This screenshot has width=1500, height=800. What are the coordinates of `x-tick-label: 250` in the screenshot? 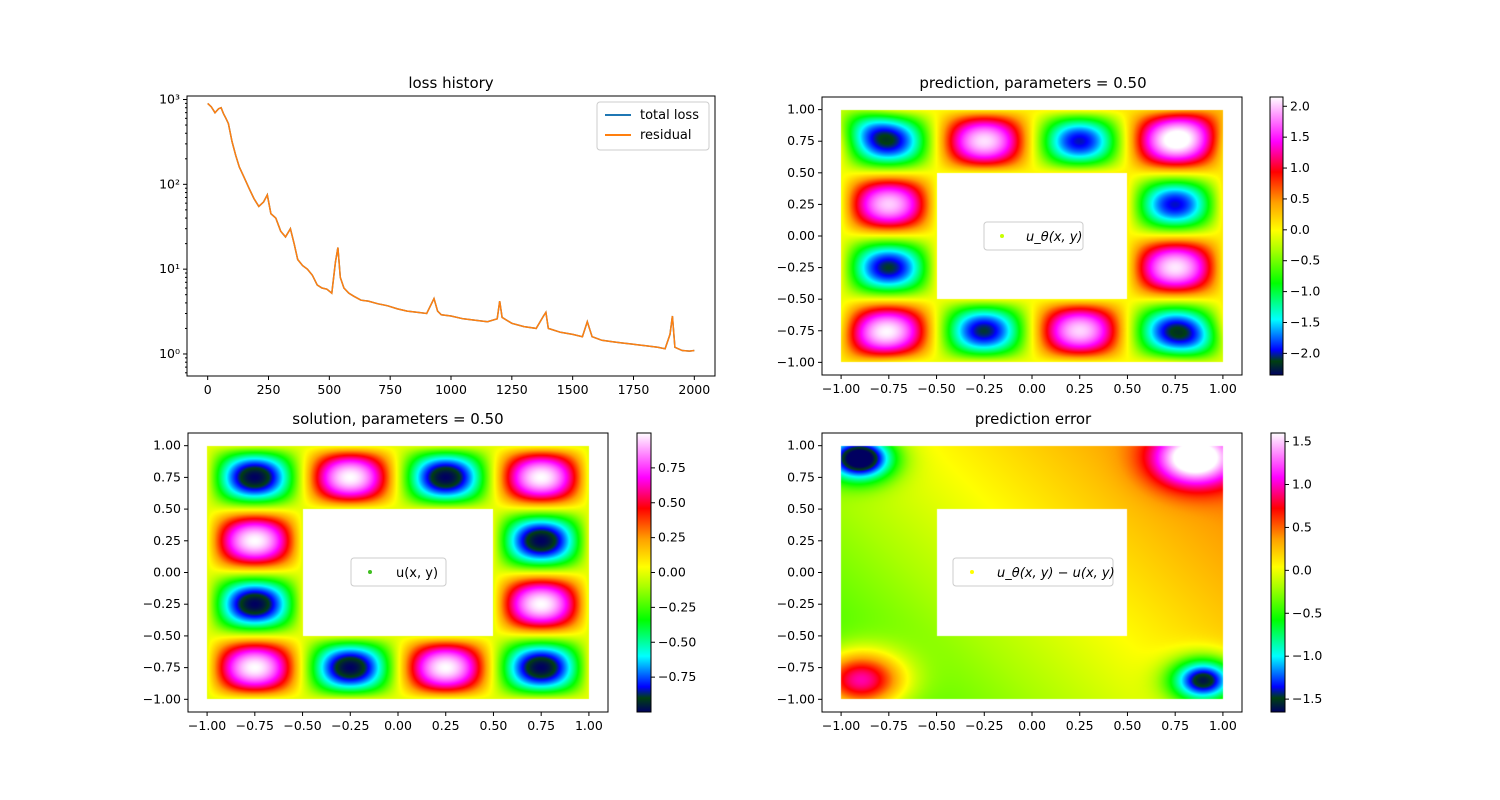 It's located at (269, 389).